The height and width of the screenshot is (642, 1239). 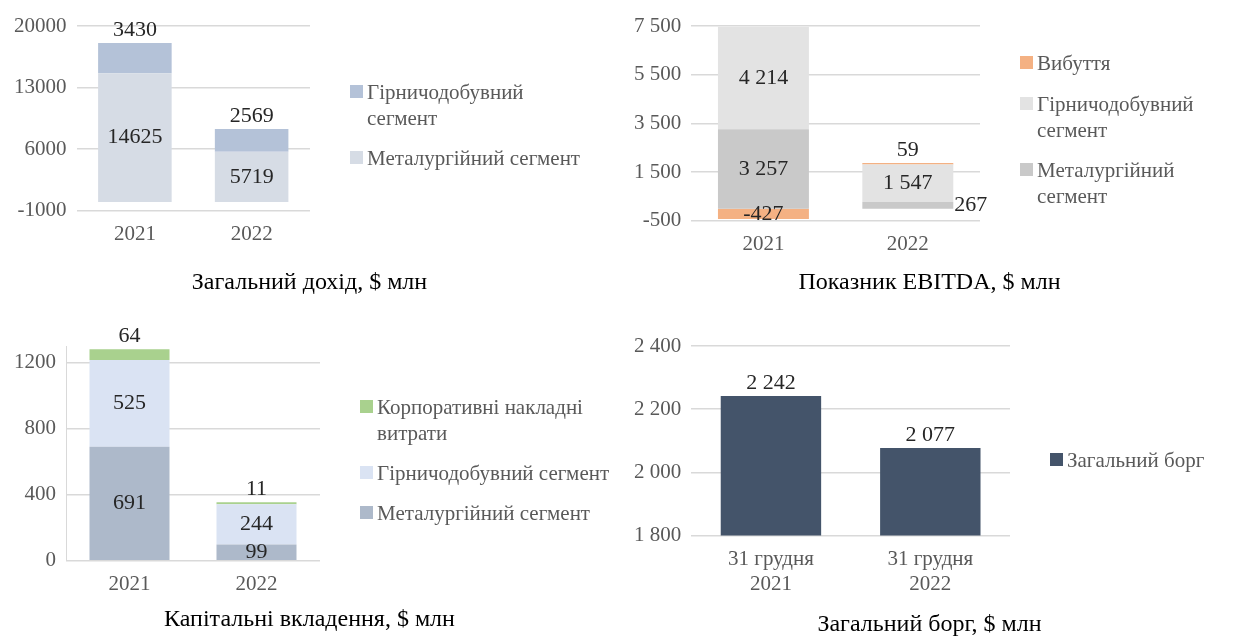 I want to click on legend-label: Корпоративні накладні витрати, so click(x=480, y=419).